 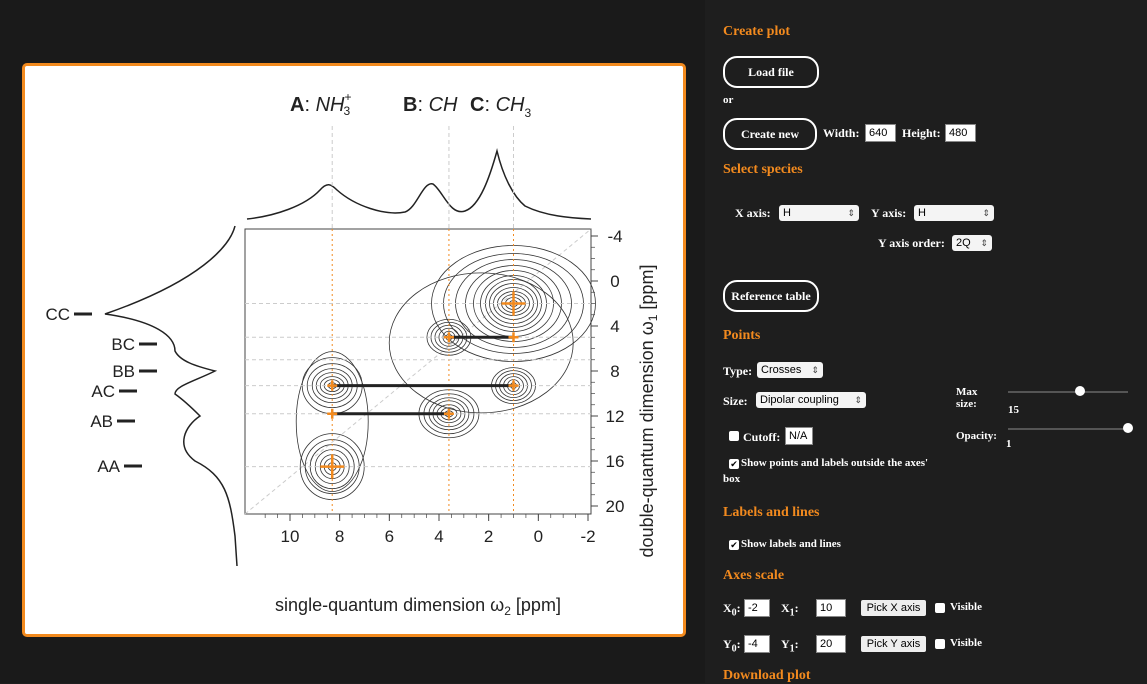 I want to click on y-tick-label: 0, so click(x=614, y=281).